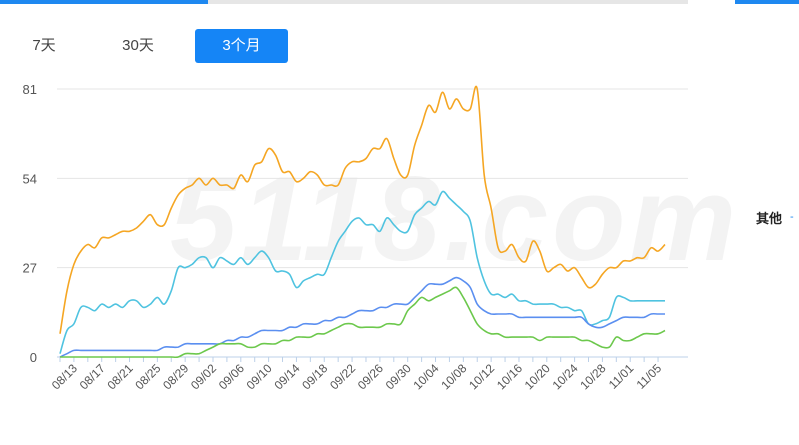 The width and height of the screenshot is (799, 445). What do you see at coordinates (30, 268) in the screenshot?
I see `y-tick-label: 27` at bounding box center [30, 268].